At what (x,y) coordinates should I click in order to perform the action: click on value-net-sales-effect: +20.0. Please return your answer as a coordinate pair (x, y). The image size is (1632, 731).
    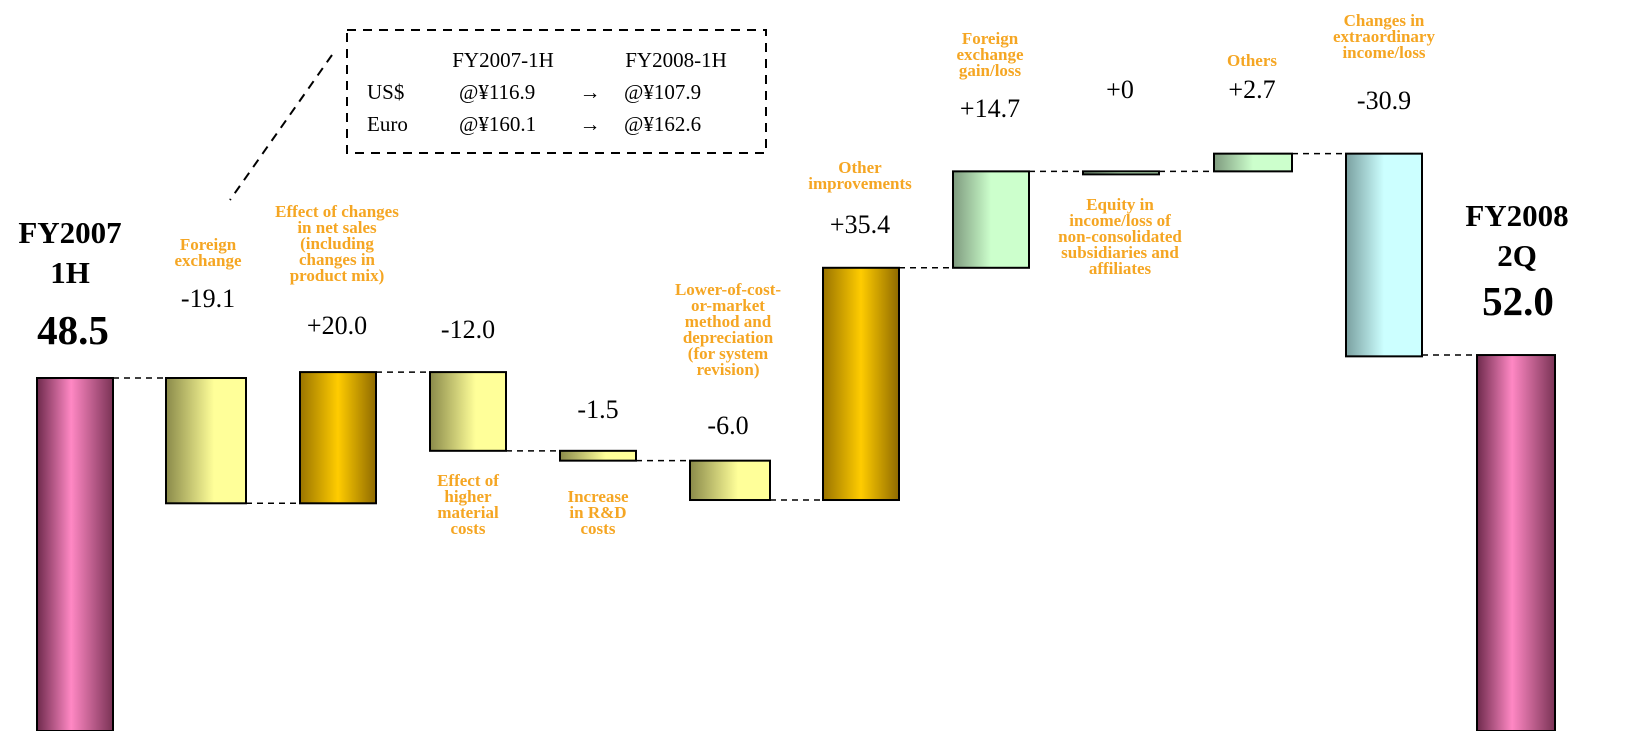
    Looking at the image, I should click on (337, 325).